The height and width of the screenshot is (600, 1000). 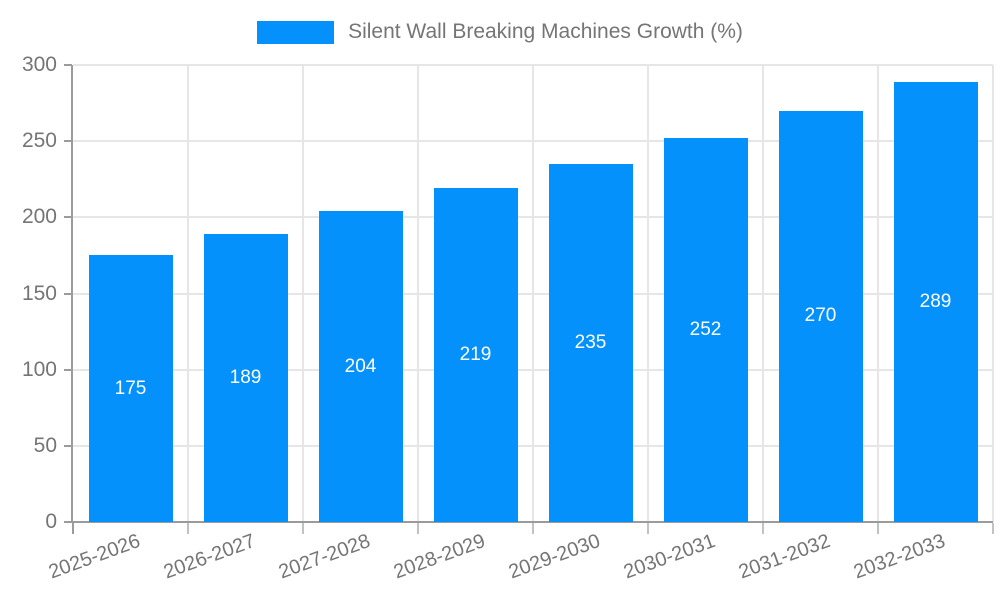 I want to click on bar-value-label: 219, so click(x=475, y=355).